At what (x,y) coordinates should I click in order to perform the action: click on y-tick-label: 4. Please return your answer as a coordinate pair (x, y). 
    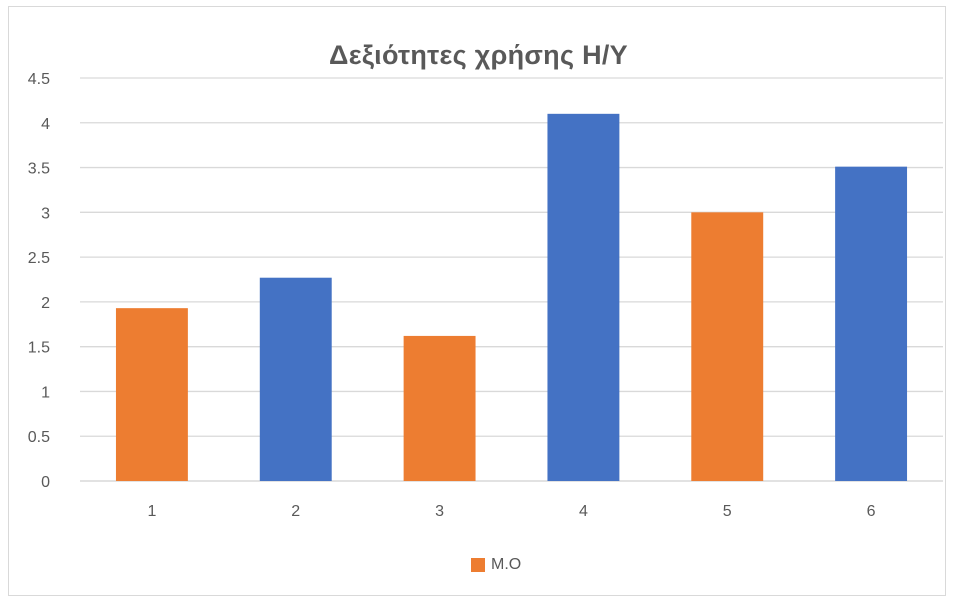
    Looking at the image, I should click on (45, 124).